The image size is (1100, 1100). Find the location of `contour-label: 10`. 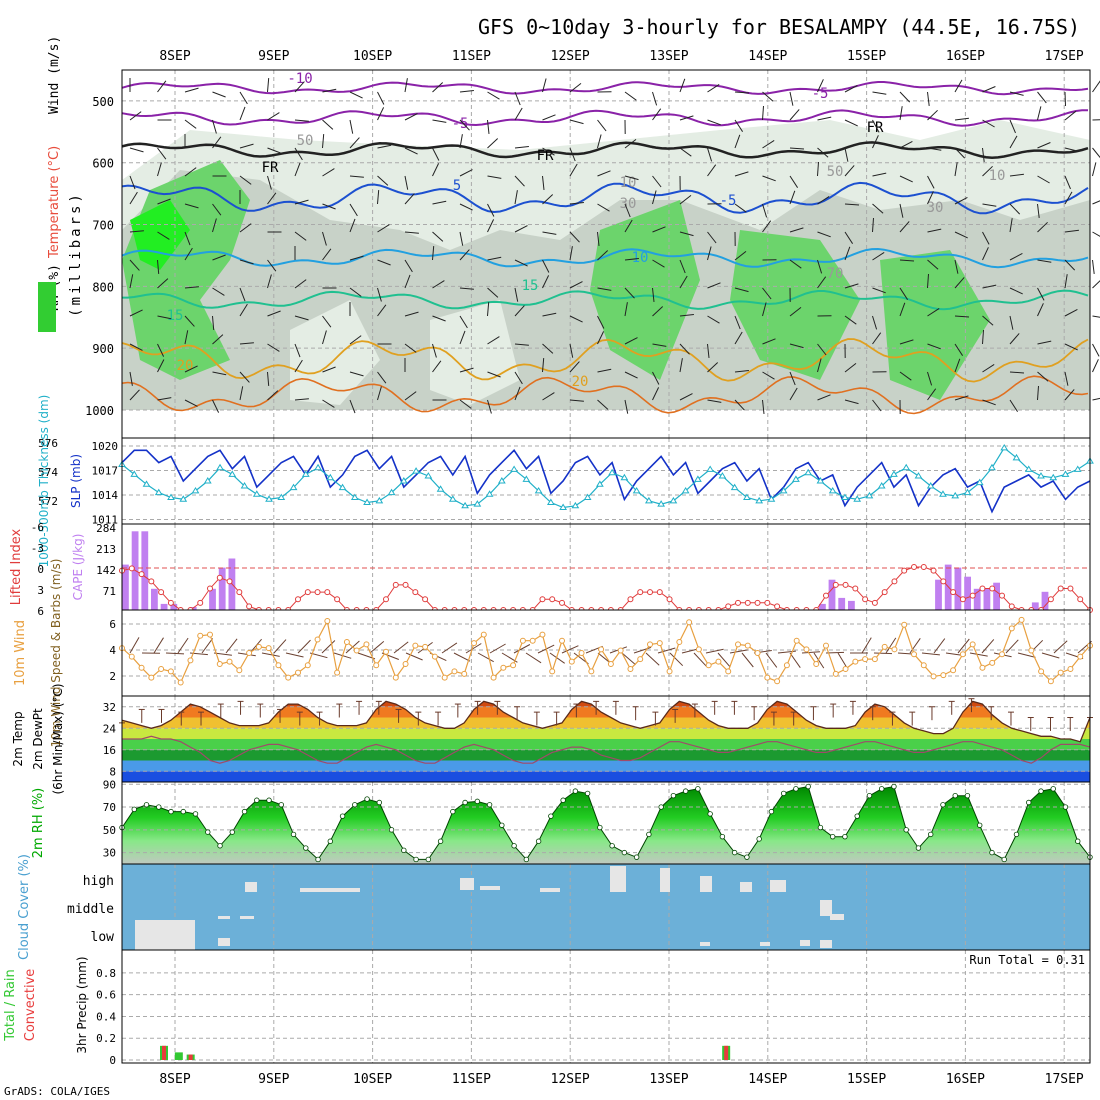

contour-label: 10 is located at coordinates (640, 258).